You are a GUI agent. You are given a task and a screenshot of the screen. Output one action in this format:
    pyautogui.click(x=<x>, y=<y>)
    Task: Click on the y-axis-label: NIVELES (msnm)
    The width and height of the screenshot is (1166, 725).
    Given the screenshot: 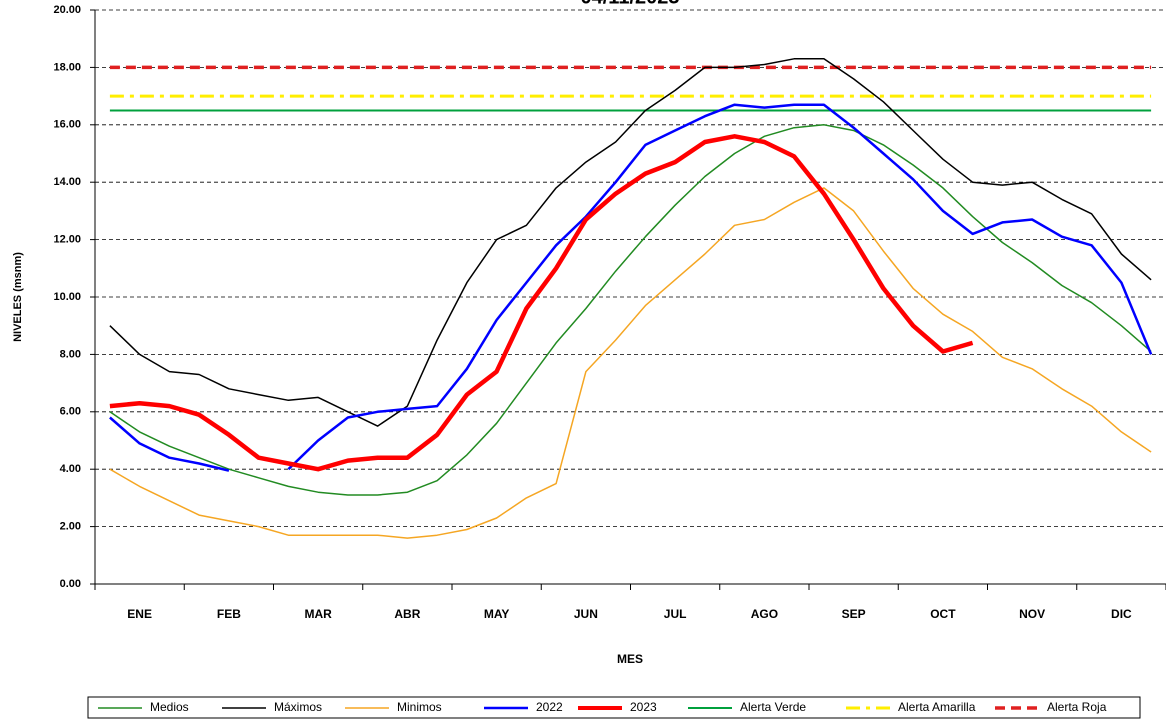 What is the action you would take?
    pyautogui.click(x=18, y=297)
    